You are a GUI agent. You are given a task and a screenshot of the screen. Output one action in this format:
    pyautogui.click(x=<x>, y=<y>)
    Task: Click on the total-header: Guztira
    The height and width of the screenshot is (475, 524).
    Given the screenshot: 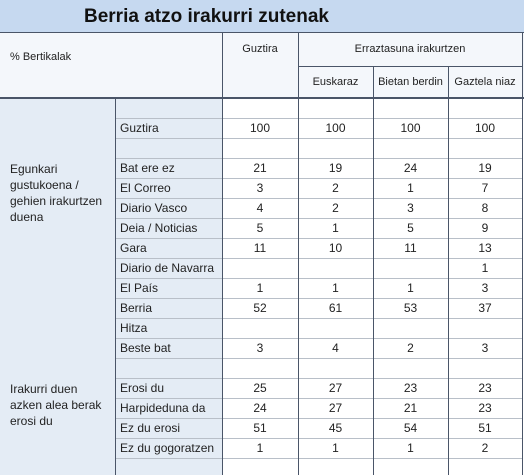 What is the action you would take?
    pyautogui.click(x=260, y=49)
    